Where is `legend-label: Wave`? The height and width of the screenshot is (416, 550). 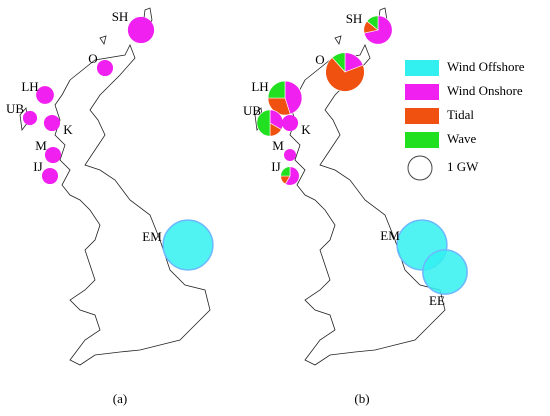 legend-label: Wave is located at coordinates (461, 138).